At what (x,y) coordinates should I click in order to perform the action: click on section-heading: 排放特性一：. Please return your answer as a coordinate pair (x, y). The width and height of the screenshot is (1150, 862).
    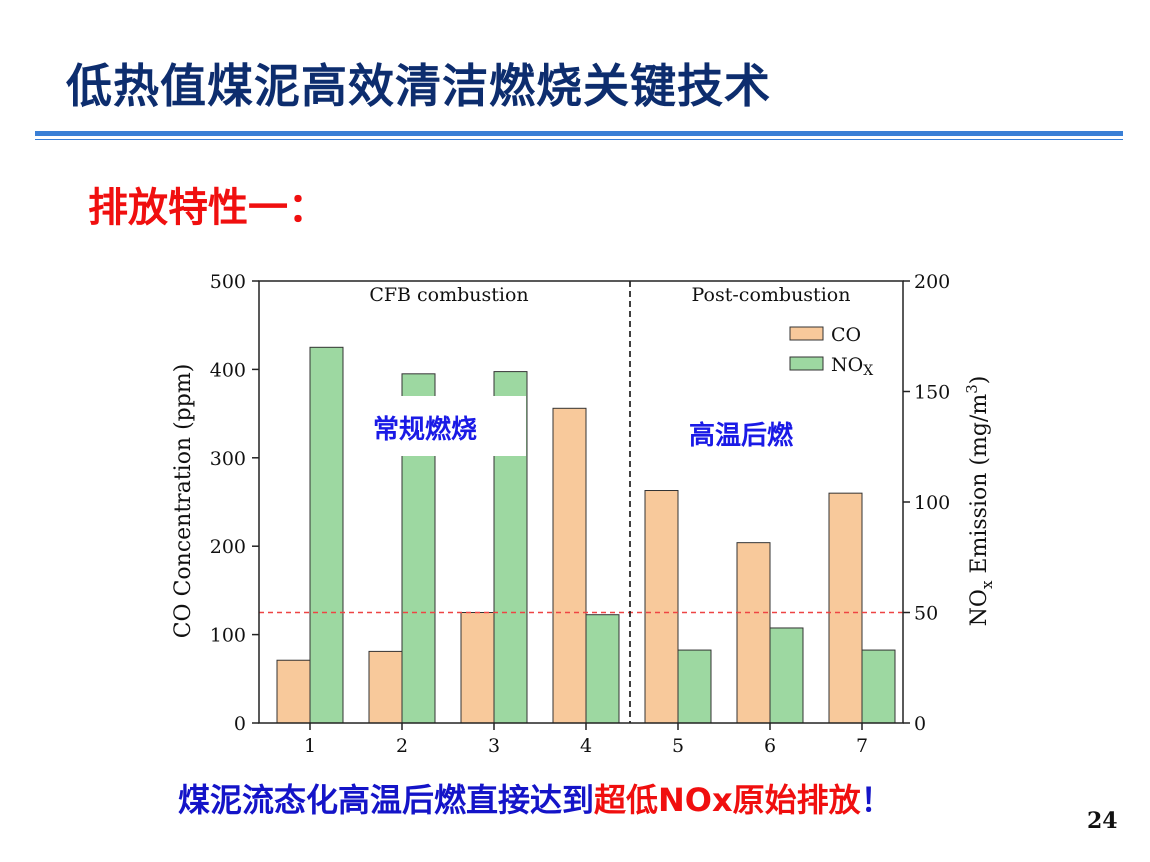
    Looking at the image, I should click on (208, 208).